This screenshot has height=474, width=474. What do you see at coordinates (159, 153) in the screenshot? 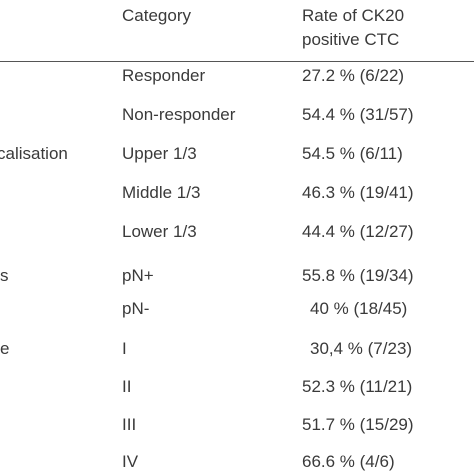
I see `row-category: Upper 1/3` at bounding box center [159, 153].